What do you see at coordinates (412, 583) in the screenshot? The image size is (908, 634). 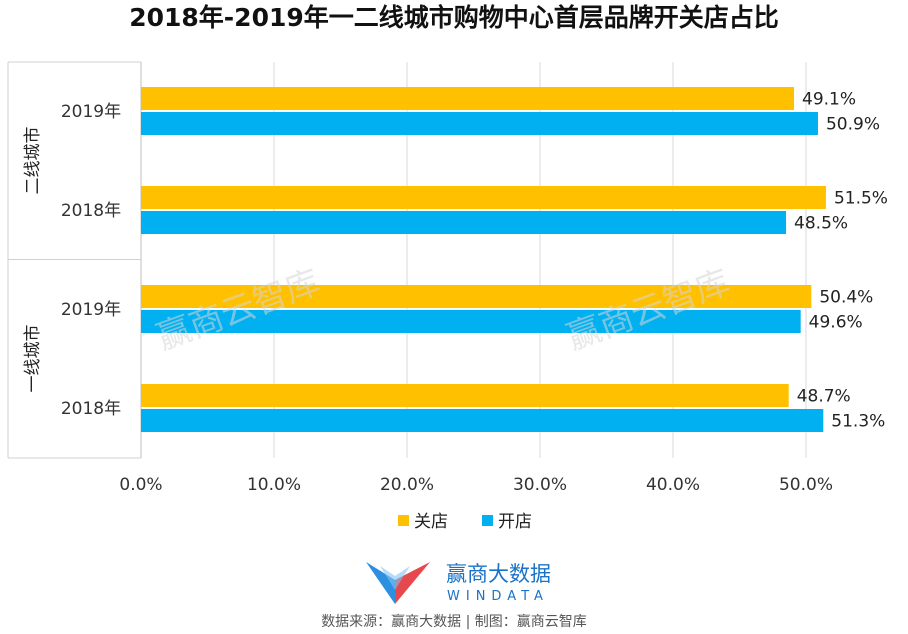 I see `logo-mark-right` at bounding box center [412, 583].